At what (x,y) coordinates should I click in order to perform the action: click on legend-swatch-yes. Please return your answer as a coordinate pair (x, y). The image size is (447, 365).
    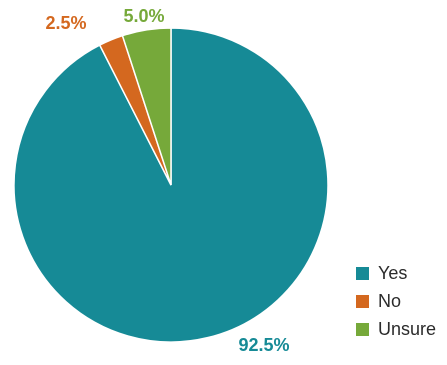
    Looking at the image, I should click on (362, 273).